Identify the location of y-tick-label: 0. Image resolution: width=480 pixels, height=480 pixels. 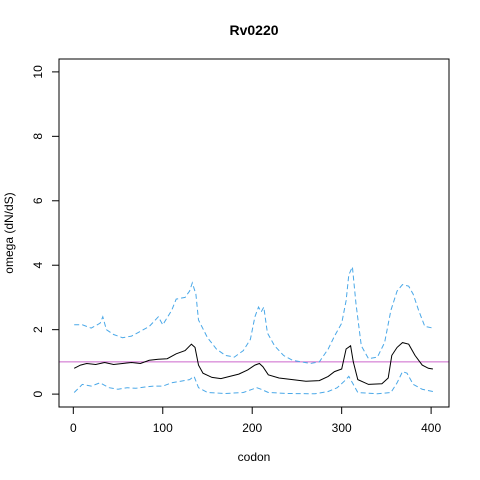
(38, 393).